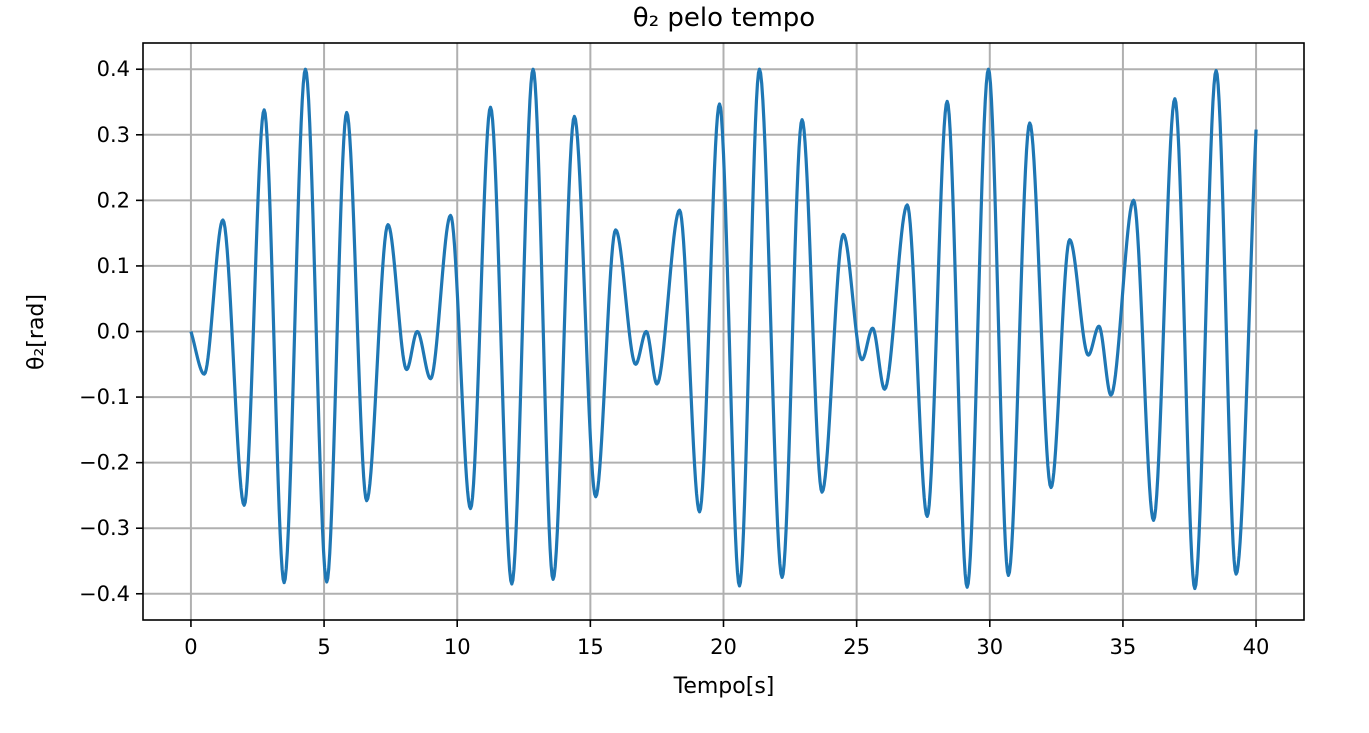 The image size is (1369, 733). I want to click on y-tick-label: 0.3, so click(113, 135).